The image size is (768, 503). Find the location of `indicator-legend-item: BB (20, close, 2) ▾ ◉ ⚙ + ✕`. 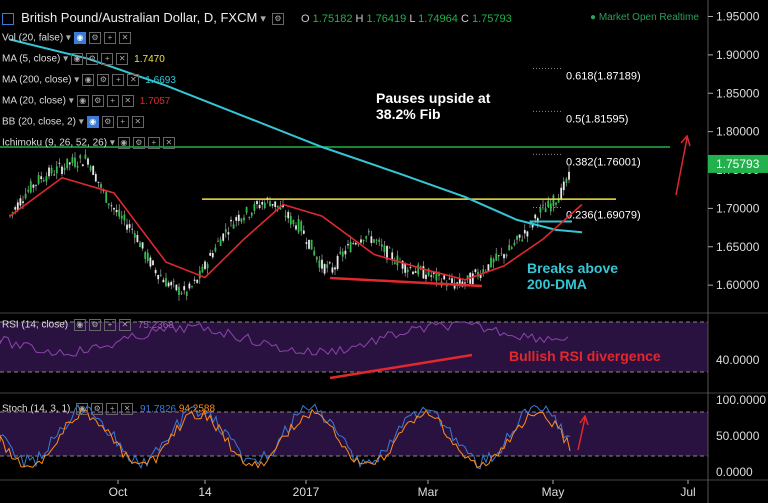

indicator-legend-item: BB (20, close, 2) ▾ ◉ ⚙ + ✕ is located at coordinates (73, 122).